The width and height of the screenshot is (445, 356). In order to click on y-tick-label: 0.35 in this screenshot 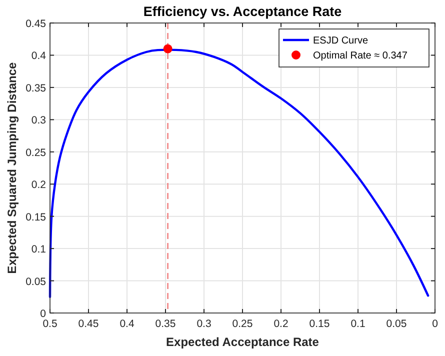, I will do `click(36, 88)`.